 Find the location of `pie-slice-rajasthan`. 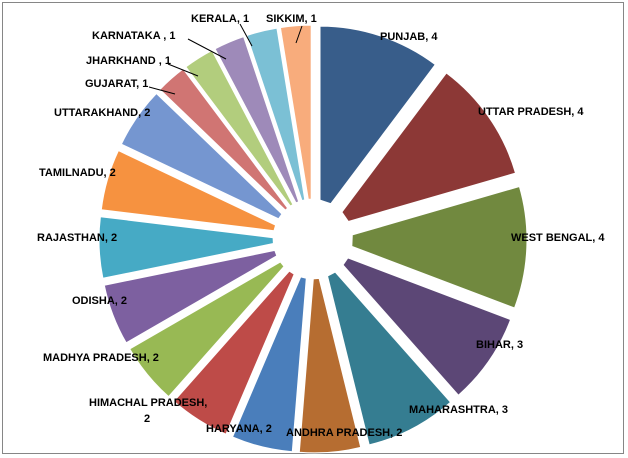

pie-slice-rajasthan is located at coordinates (186, 247).